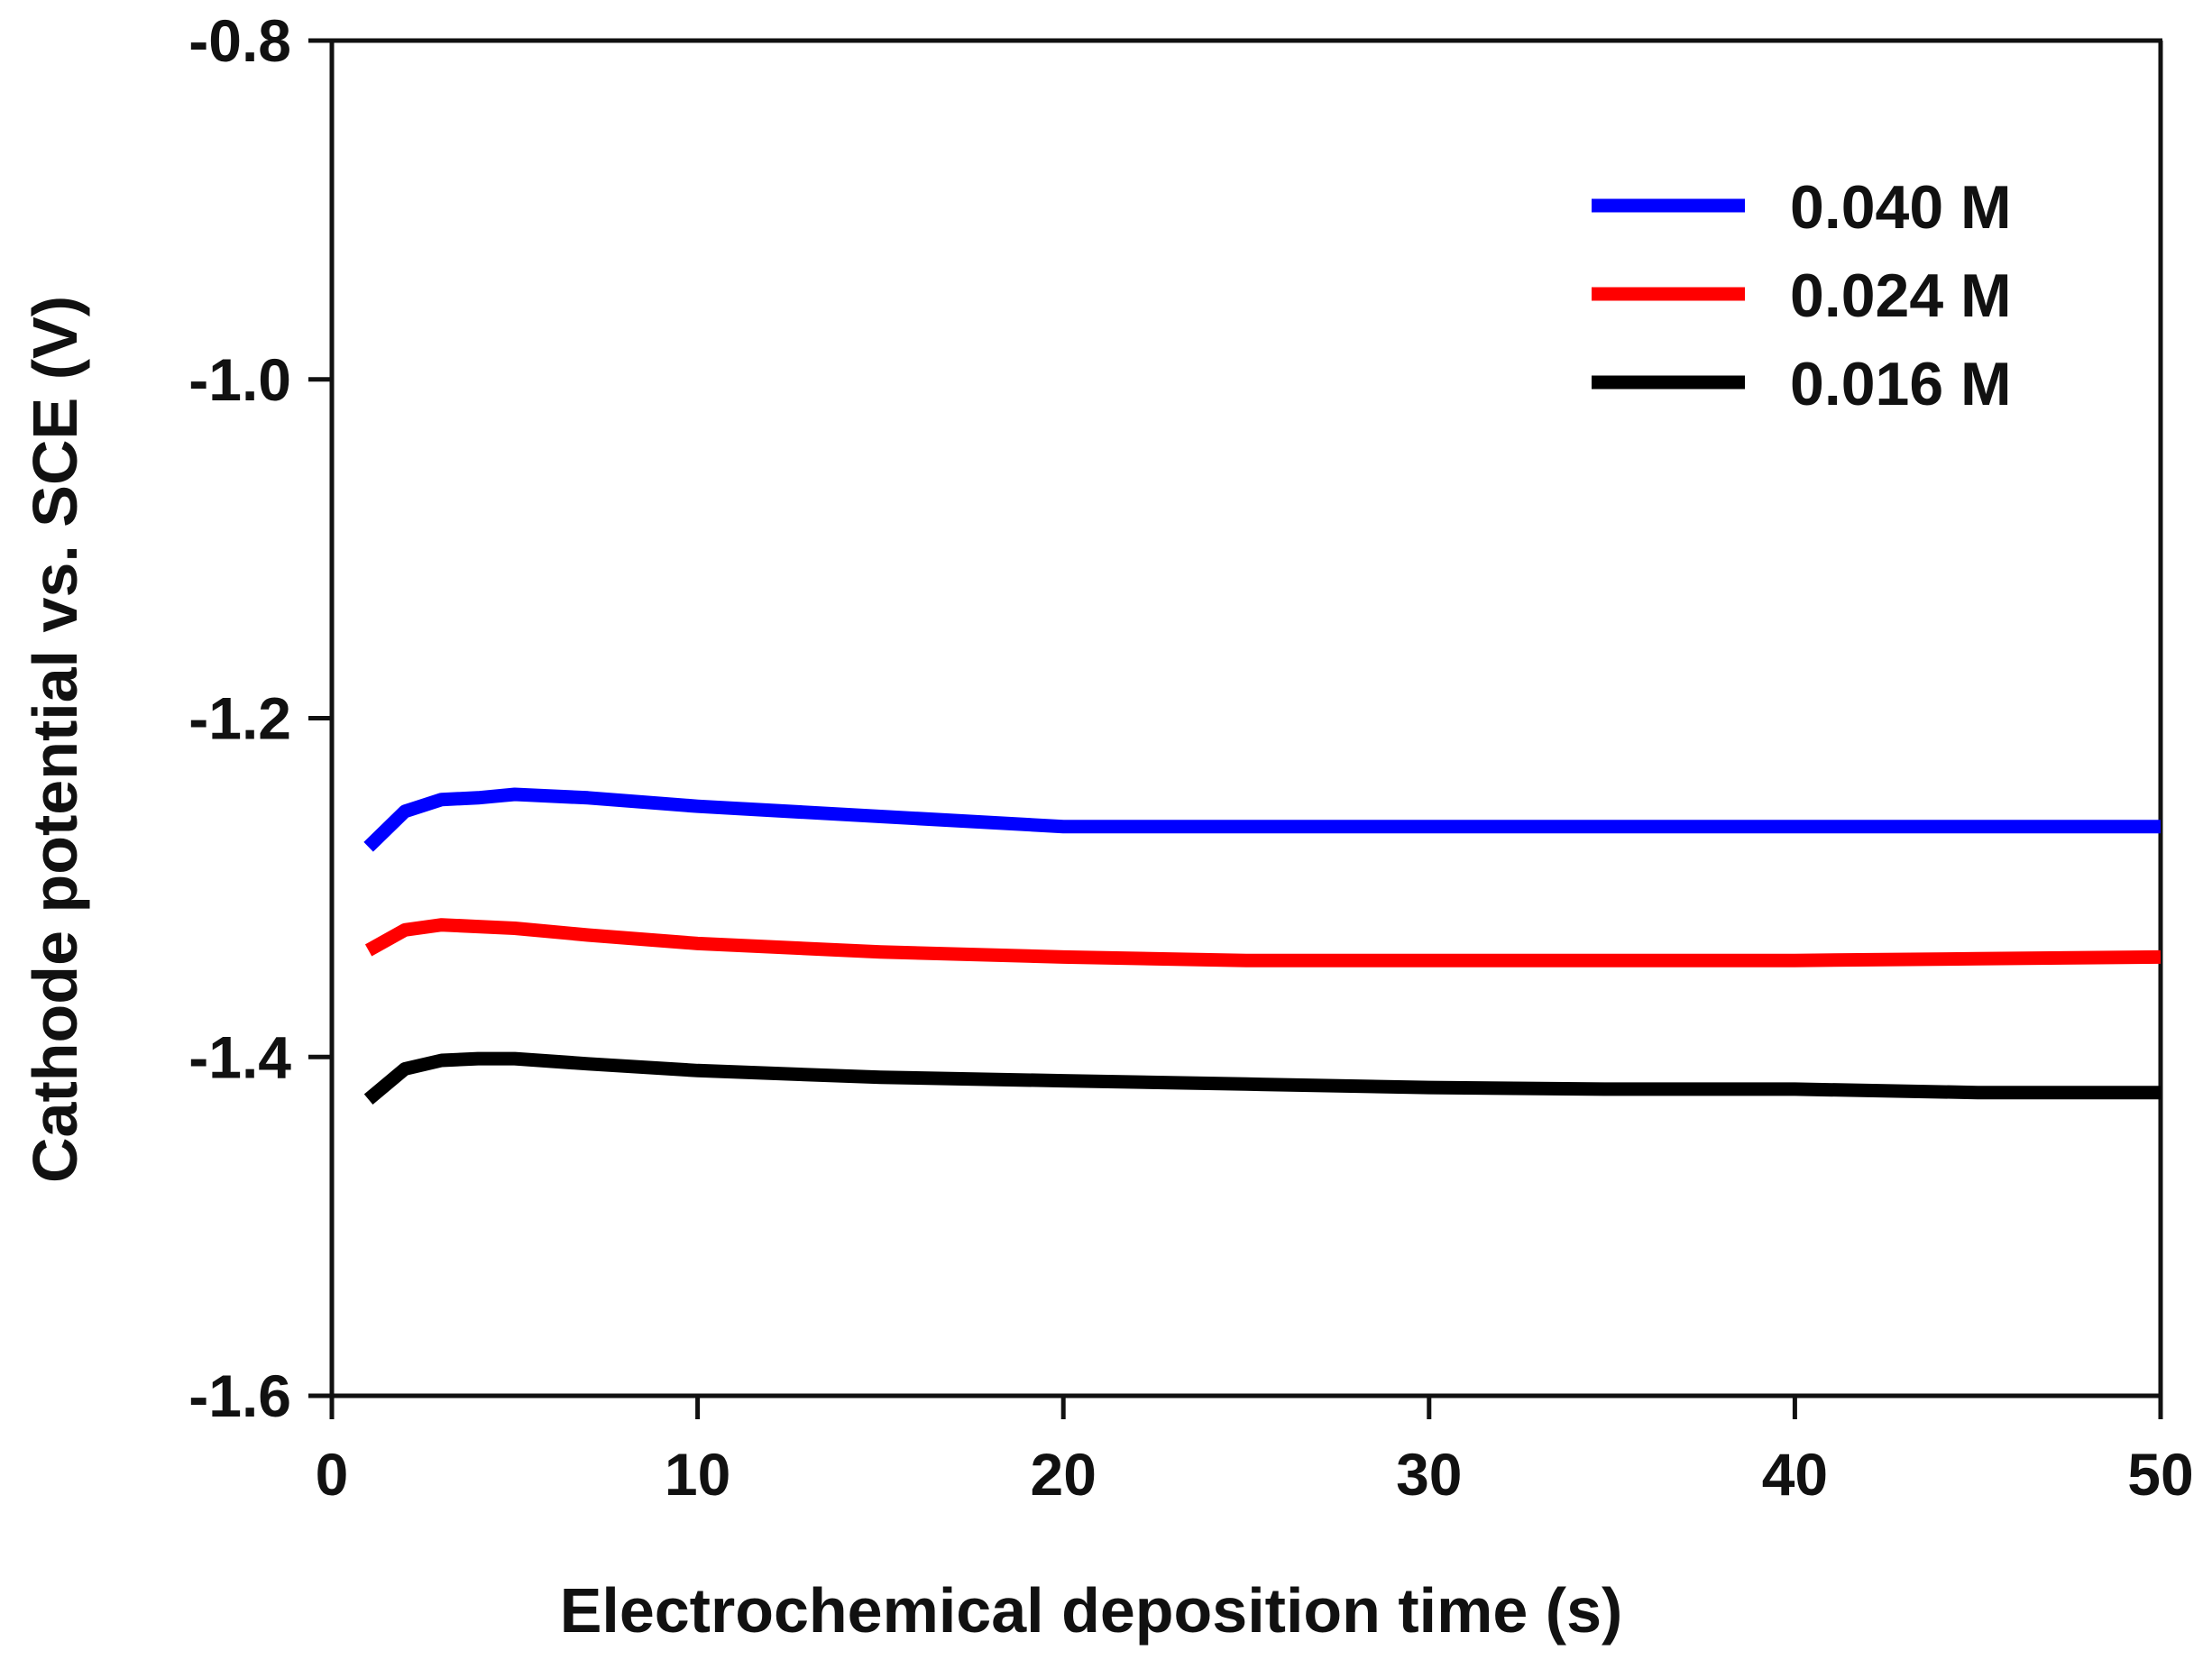 The height and width of the screenshot is (1669, 2212). I want to click on legend-label: 0.040 M, so click(1901, 207).